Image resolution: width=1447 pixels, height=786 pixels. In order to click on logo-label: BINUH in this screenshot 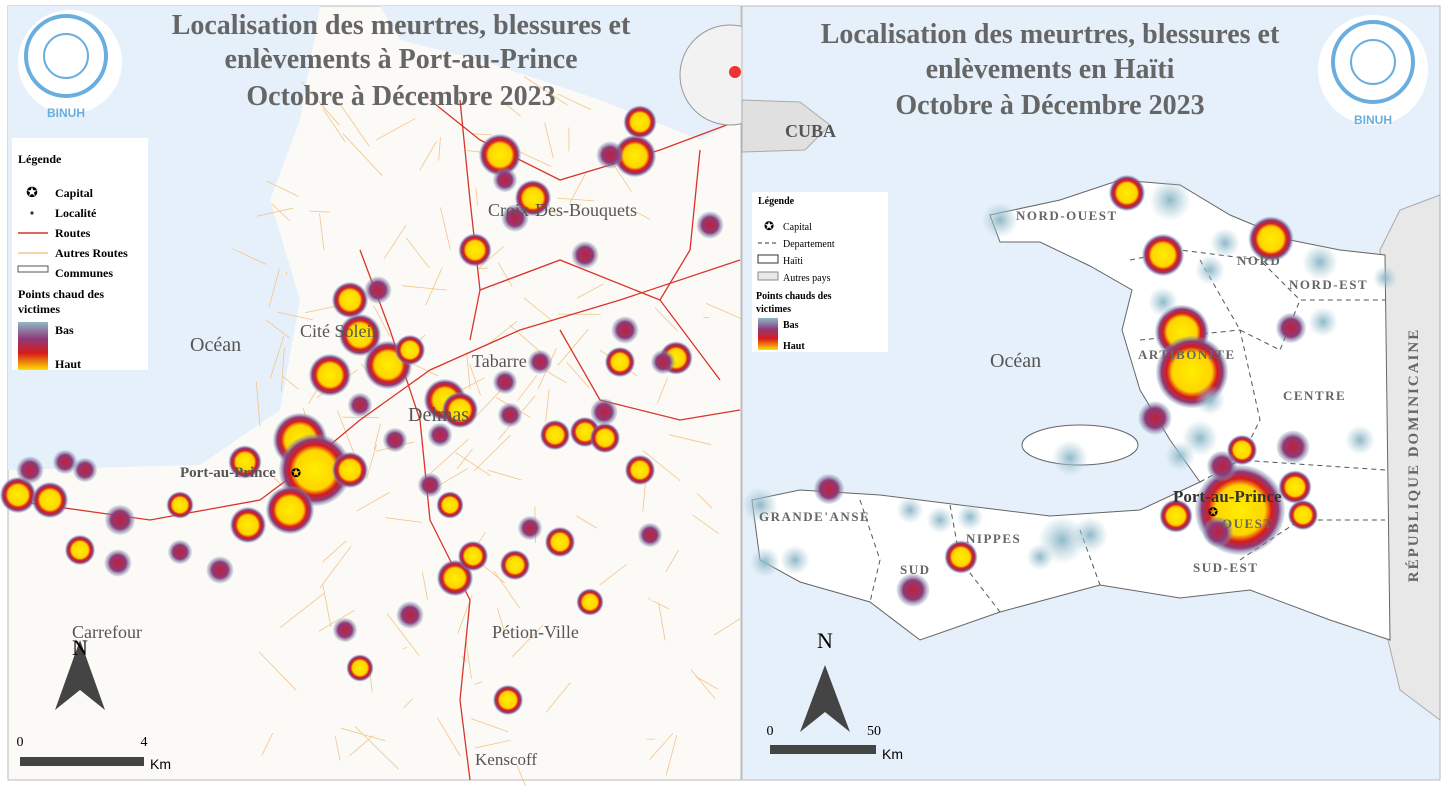, I will do `click(1373, 120)`.